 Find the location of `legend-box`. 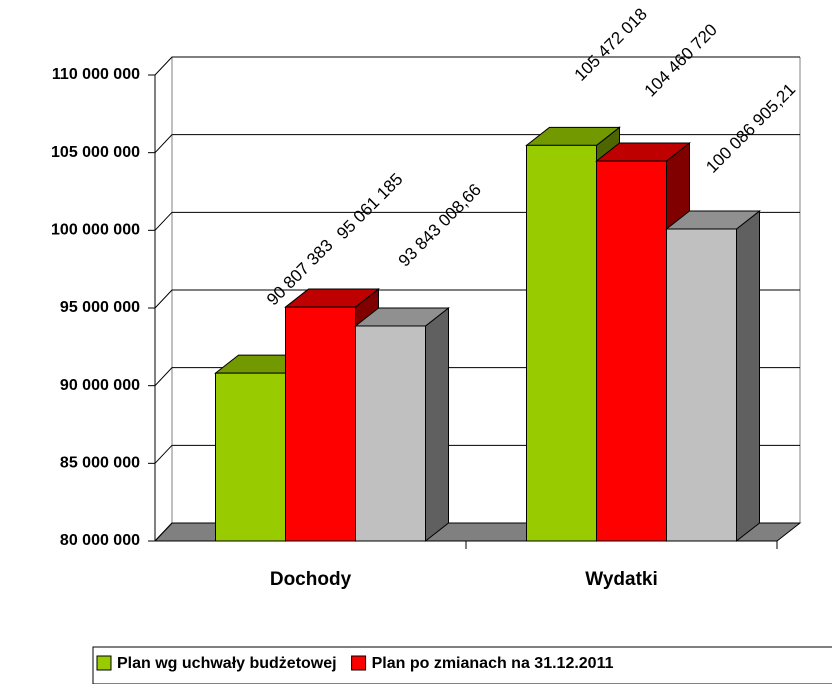

legend-box is located at coordinates (462, 665).